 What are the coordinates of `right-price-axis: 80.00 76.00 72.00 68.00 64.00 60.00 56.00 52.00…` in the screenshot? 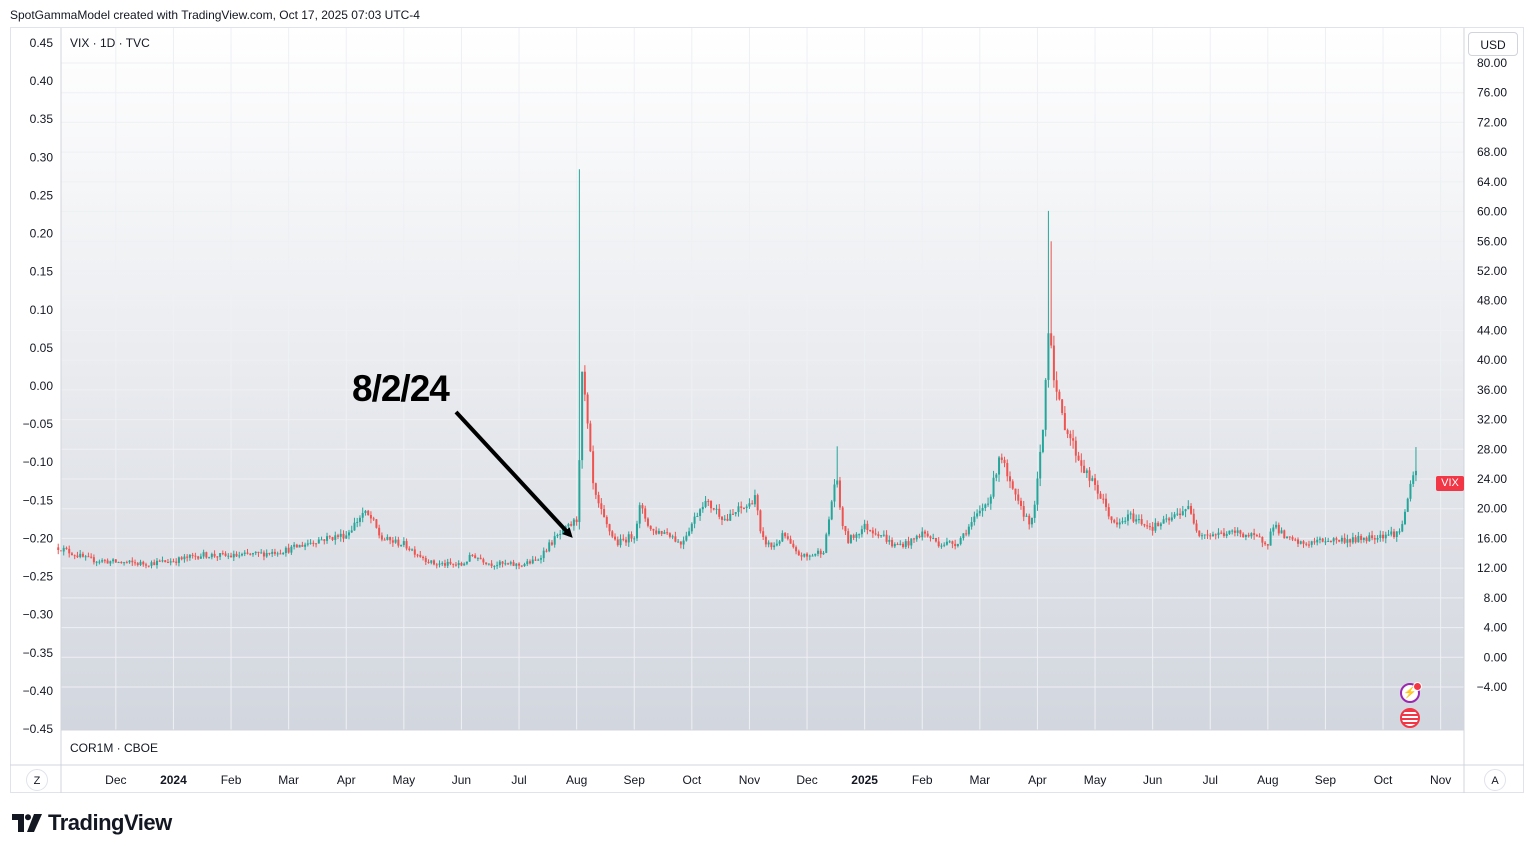 It's located at (1492, 375).